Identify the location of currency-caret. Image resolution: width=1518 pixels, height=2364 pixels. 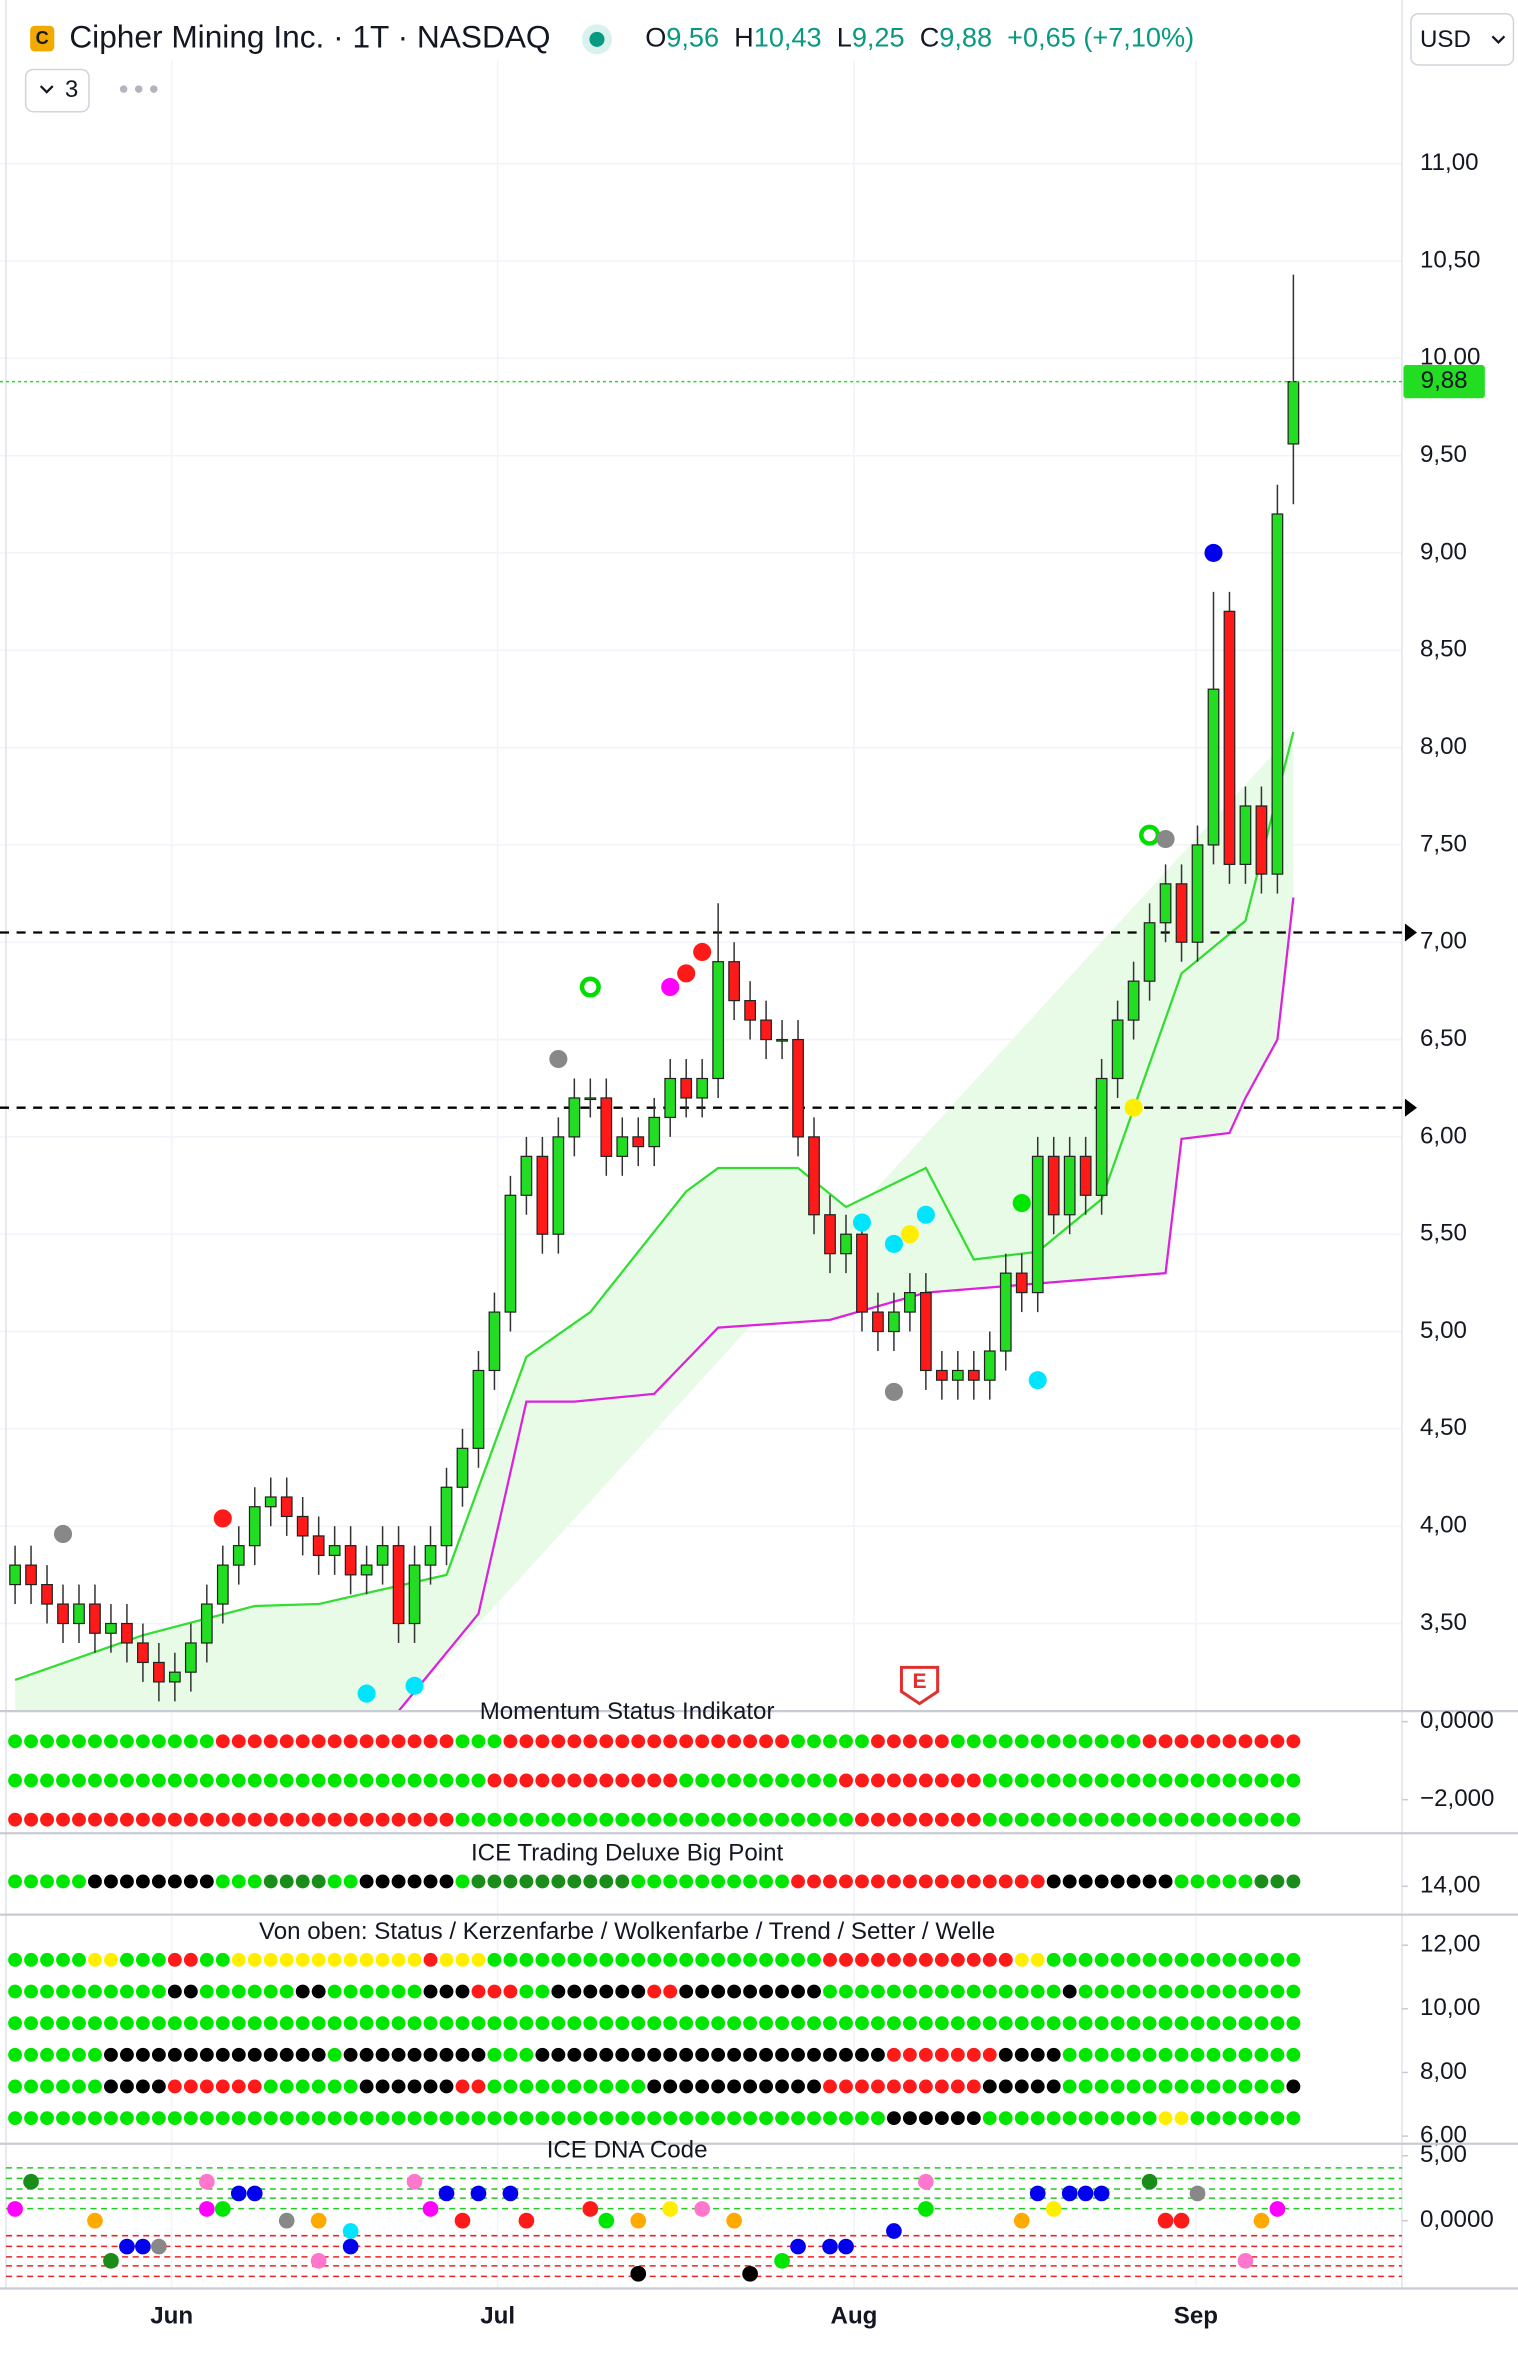
(1498, 39).